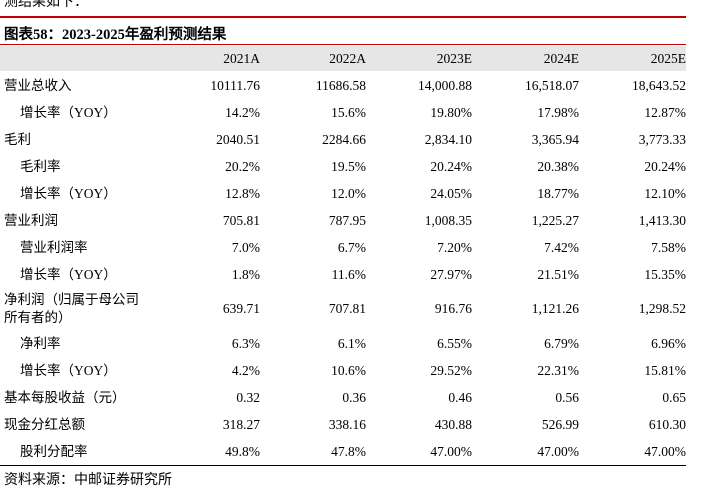 This screenshot has height=501, width=710. I want to click on cell-value: 20.2%, so click(242, 166).